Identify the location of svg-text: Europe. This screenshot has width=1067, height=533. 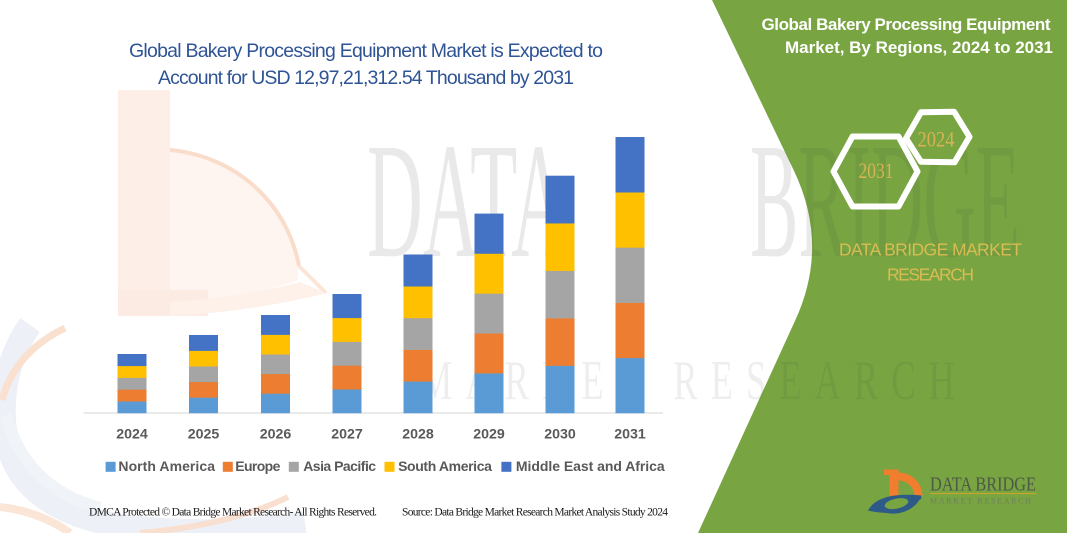
(257, 466).